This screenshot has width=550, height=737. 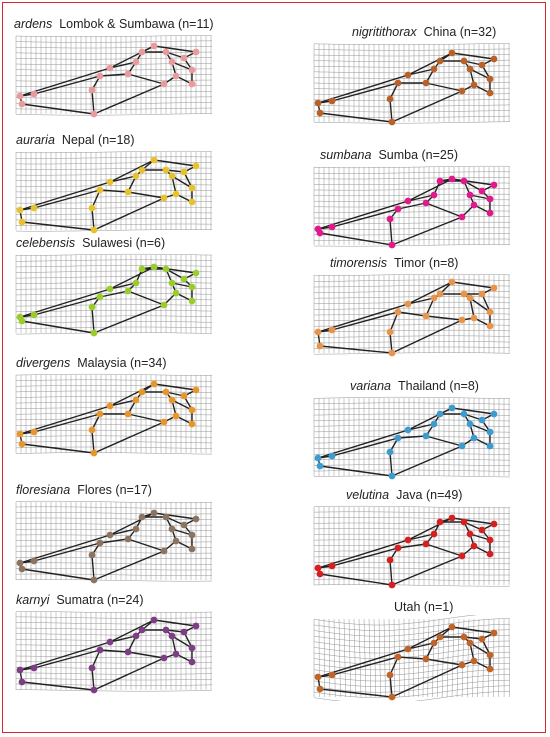 I want to click on location-label: Sulawesi (n=6), so click(x=124, y=243).